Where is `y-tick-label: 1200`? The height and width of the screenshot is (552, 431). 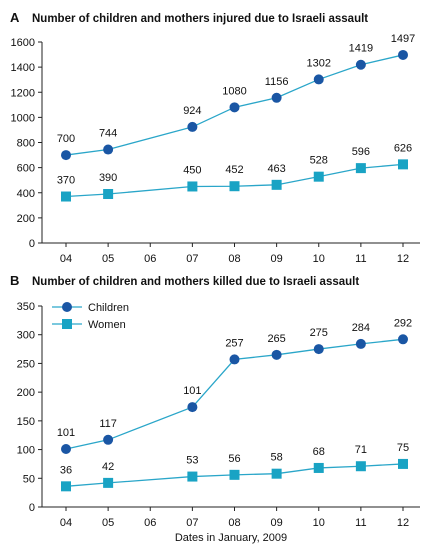 y-tick-label: 1200 is located at coordinates (23, 93).